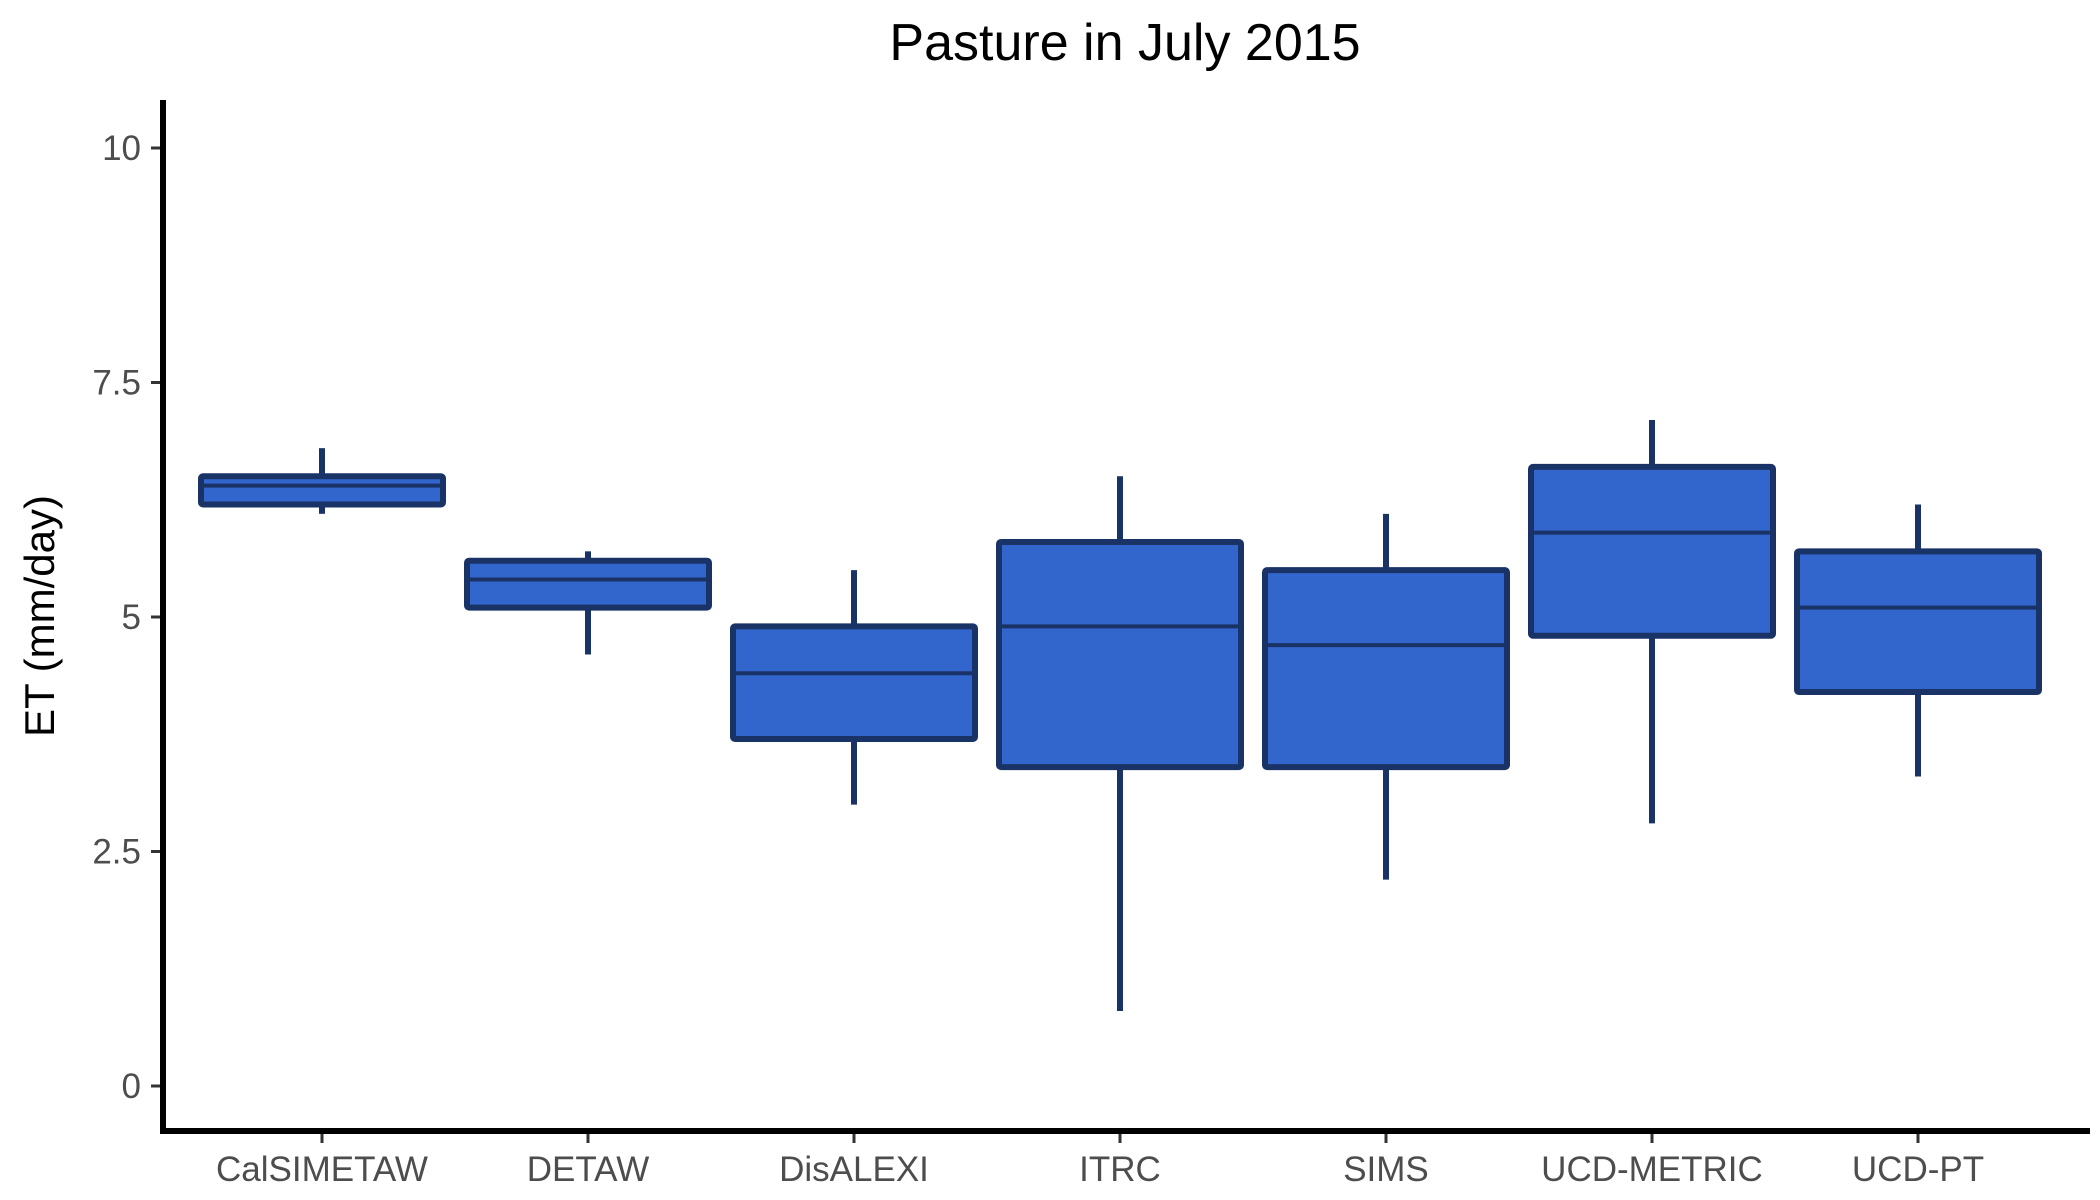  I want to click on chart-title: Pasture in July 2015, so click(1124, 43).